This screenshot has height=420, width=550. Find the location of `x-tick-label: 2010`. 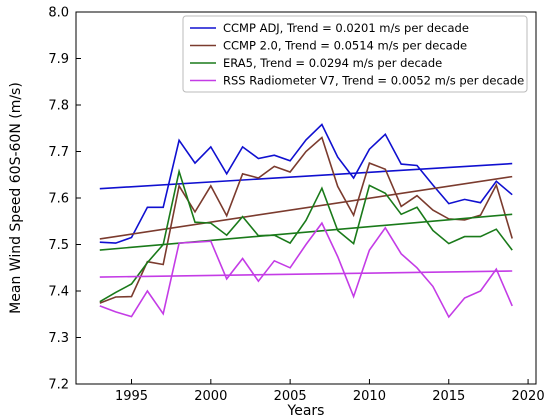

x-tick-label: 2010 is located at coordinates (369, 396).